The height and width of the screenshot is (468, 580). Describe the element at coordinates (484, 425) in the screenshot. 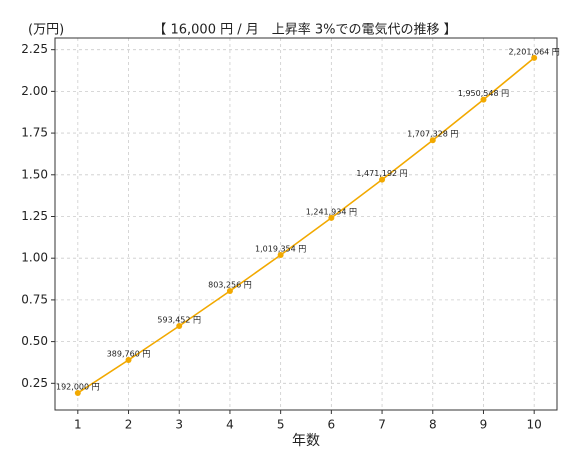

I see `x-tick-label: 9` at that location.